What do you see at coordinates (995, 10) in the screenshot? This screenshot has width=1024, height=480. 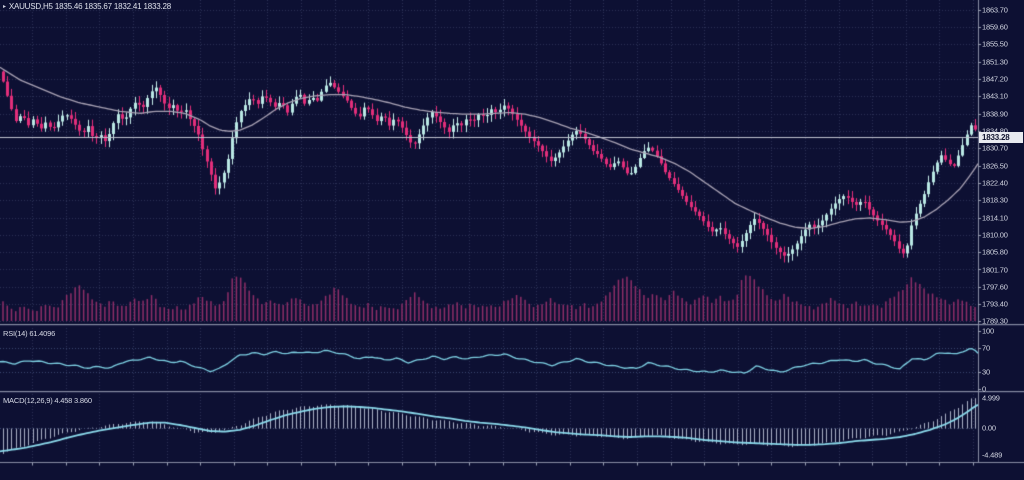 I see `price-tick-label: 1863.70` at bounding box center [995, 10].